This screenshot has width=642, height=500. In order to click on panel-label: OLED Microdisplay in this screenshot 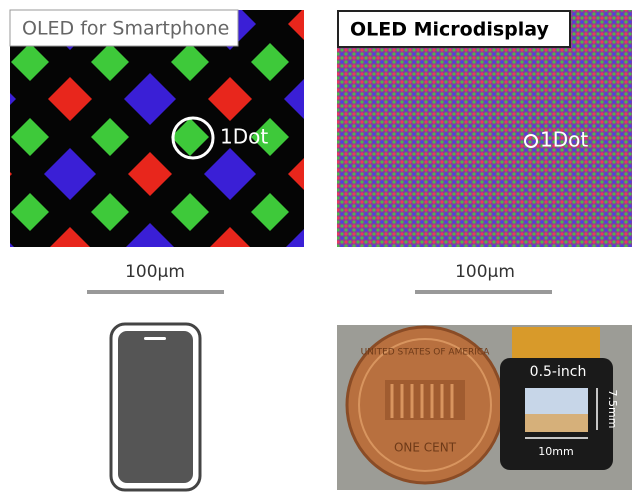, I will do `click(450, 30)`.